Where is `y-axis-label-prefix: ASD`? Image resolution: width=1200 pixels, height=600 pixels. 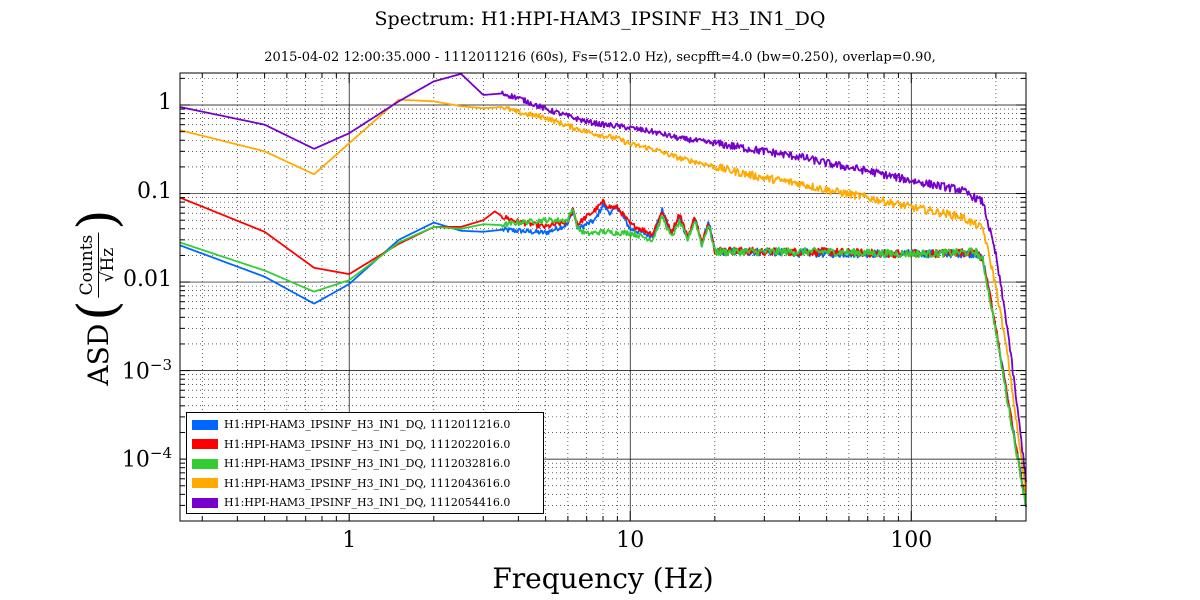 y-axis-label-prefix: ASD is located at coordinates (98, 354).